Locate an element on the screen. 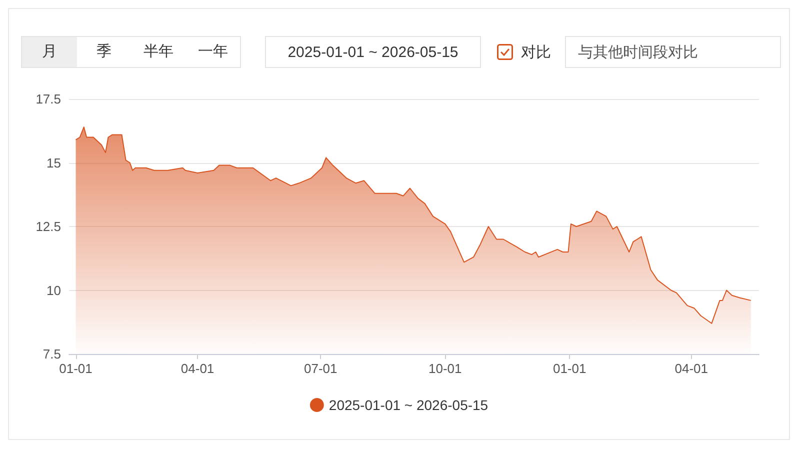 This screenshot has width=800, height=449. text: 月 is located at coordinates (49, 52).